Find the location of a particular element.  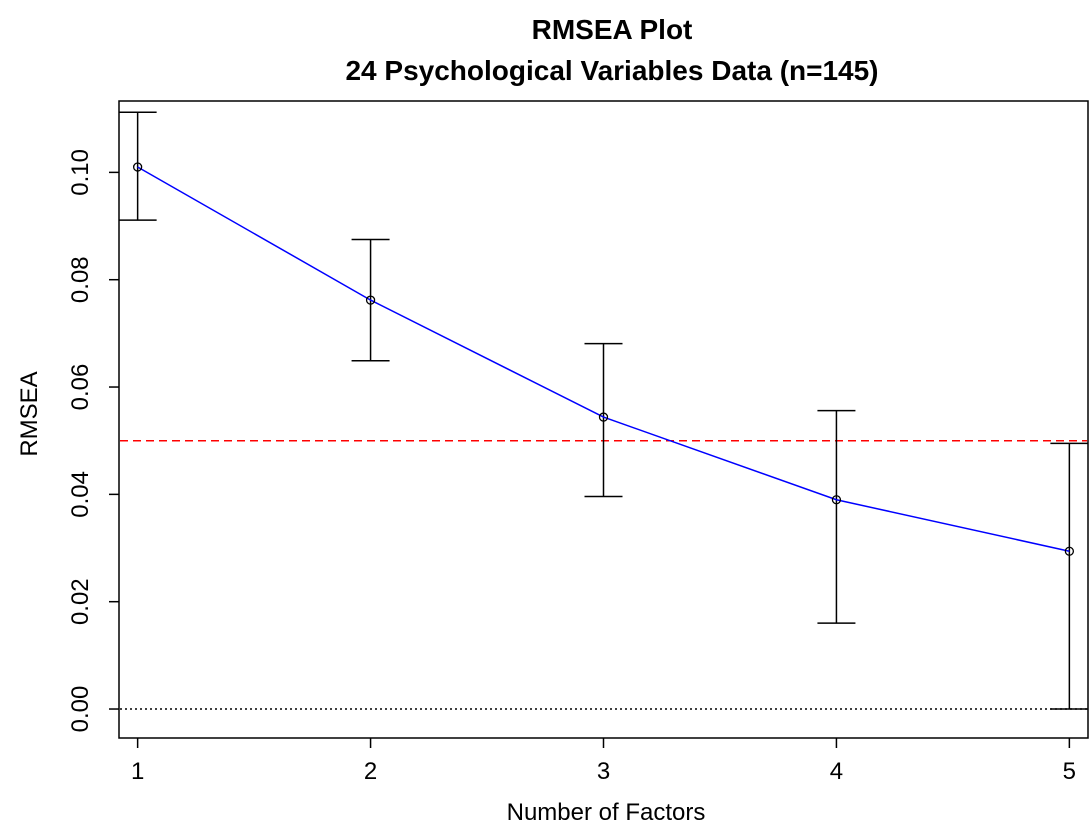

y-axis-label: RMSEA is located at coordinates (29, 413).